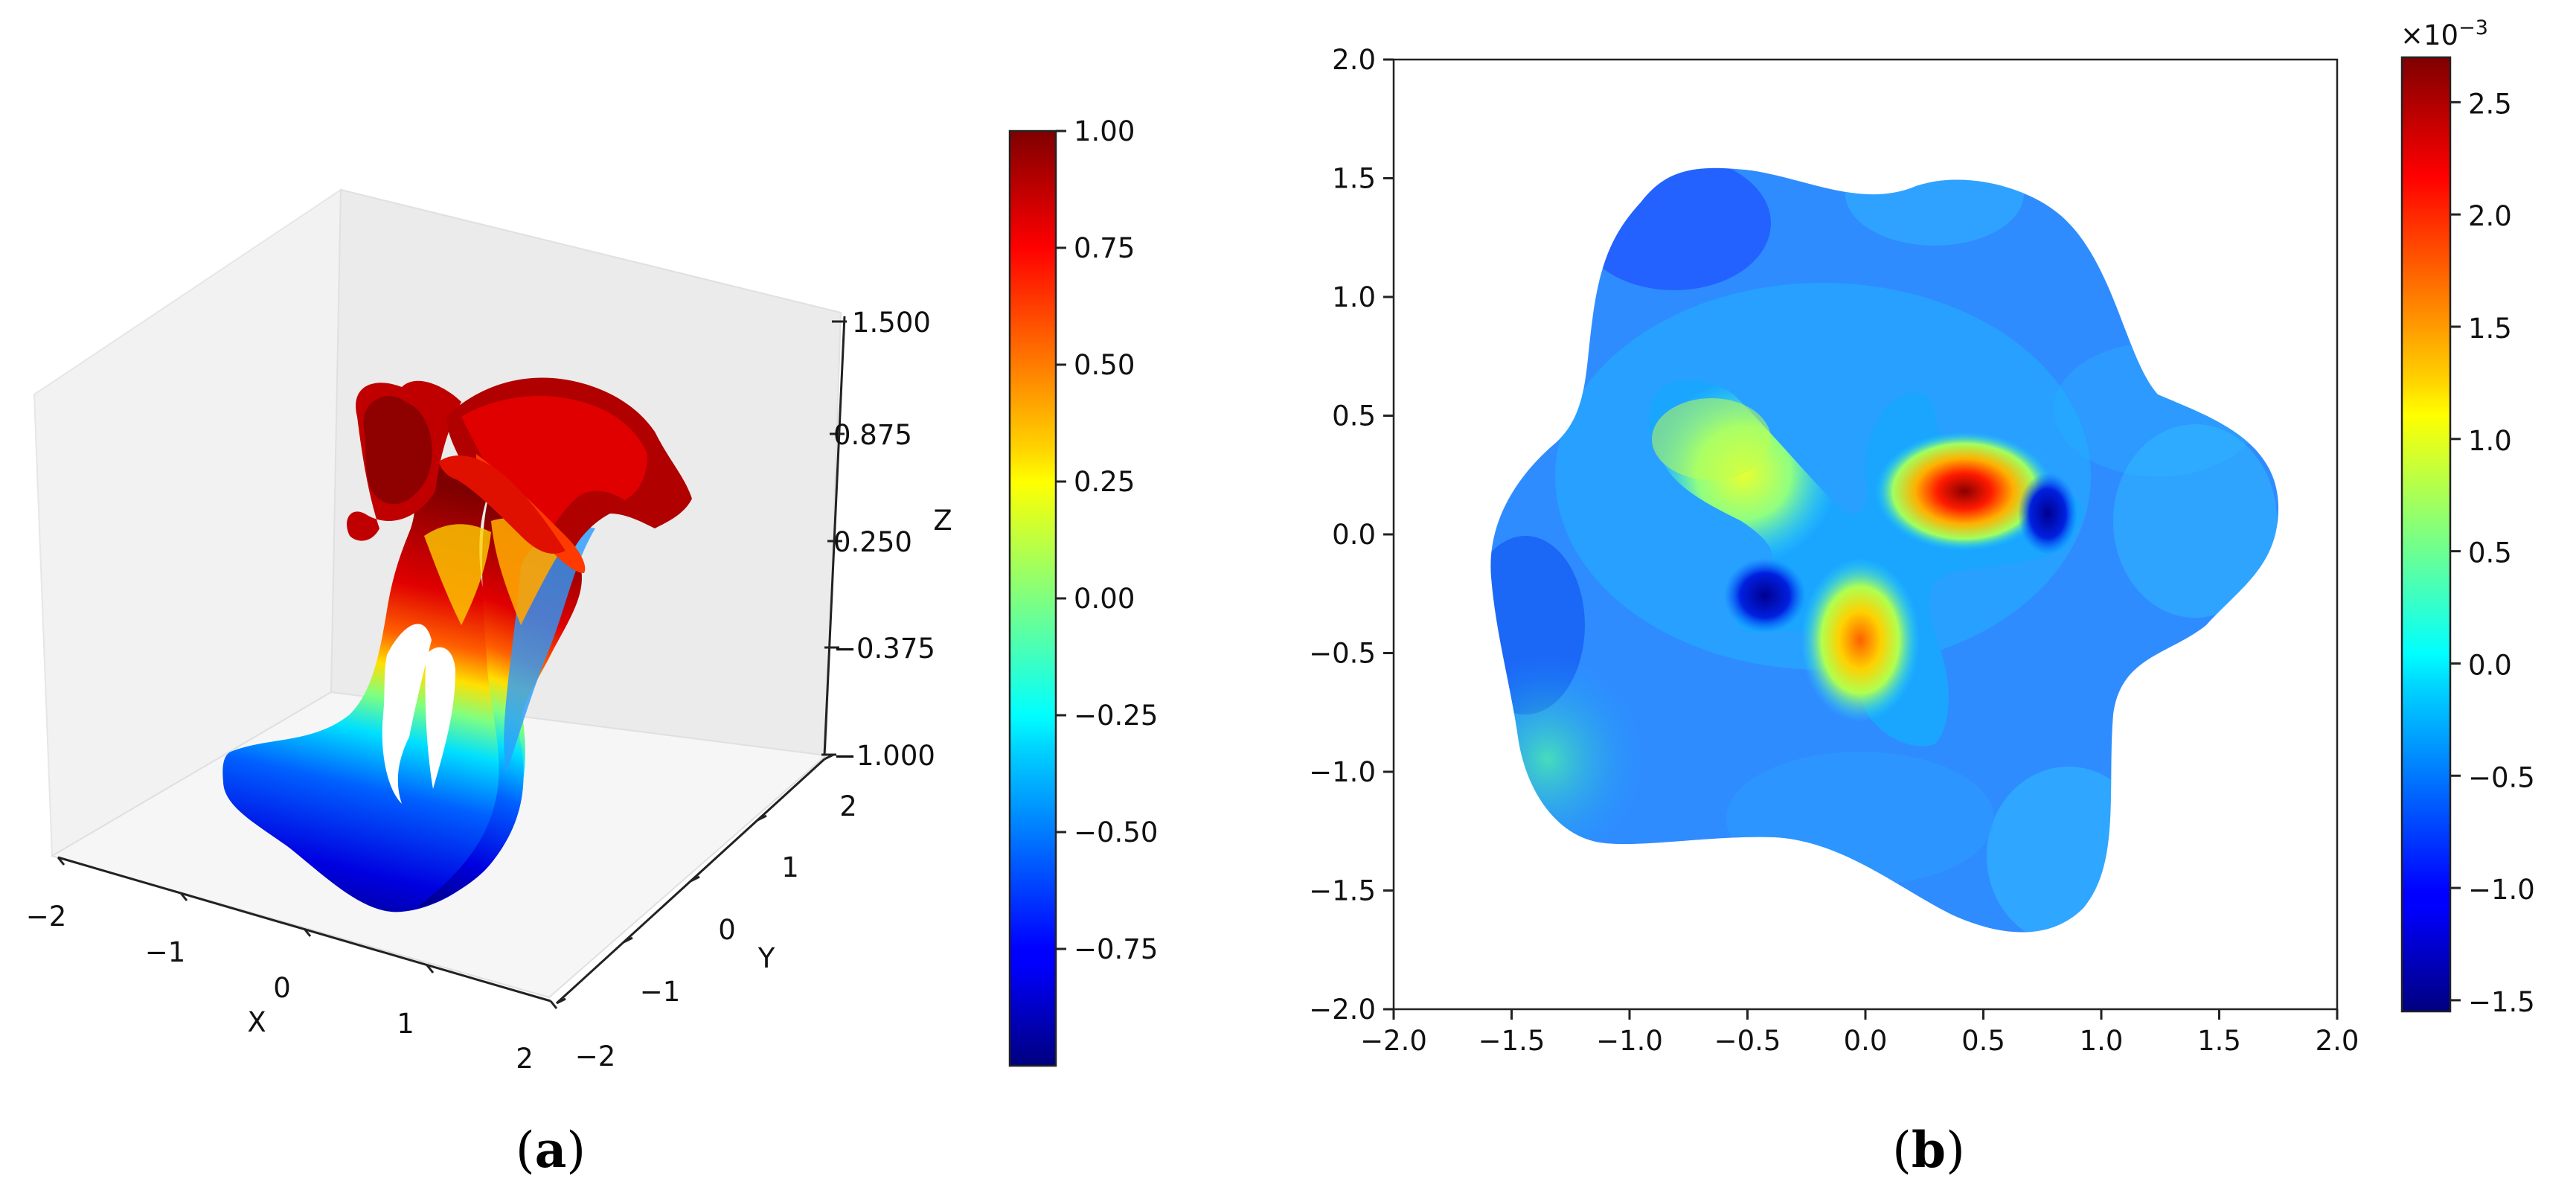 The height and width of the screenshot is (1199, 2576). What do you see at coordinates (790, 867) in the screenshot?
I see `y-tick-label: 1` at bounding box center [790, 867].